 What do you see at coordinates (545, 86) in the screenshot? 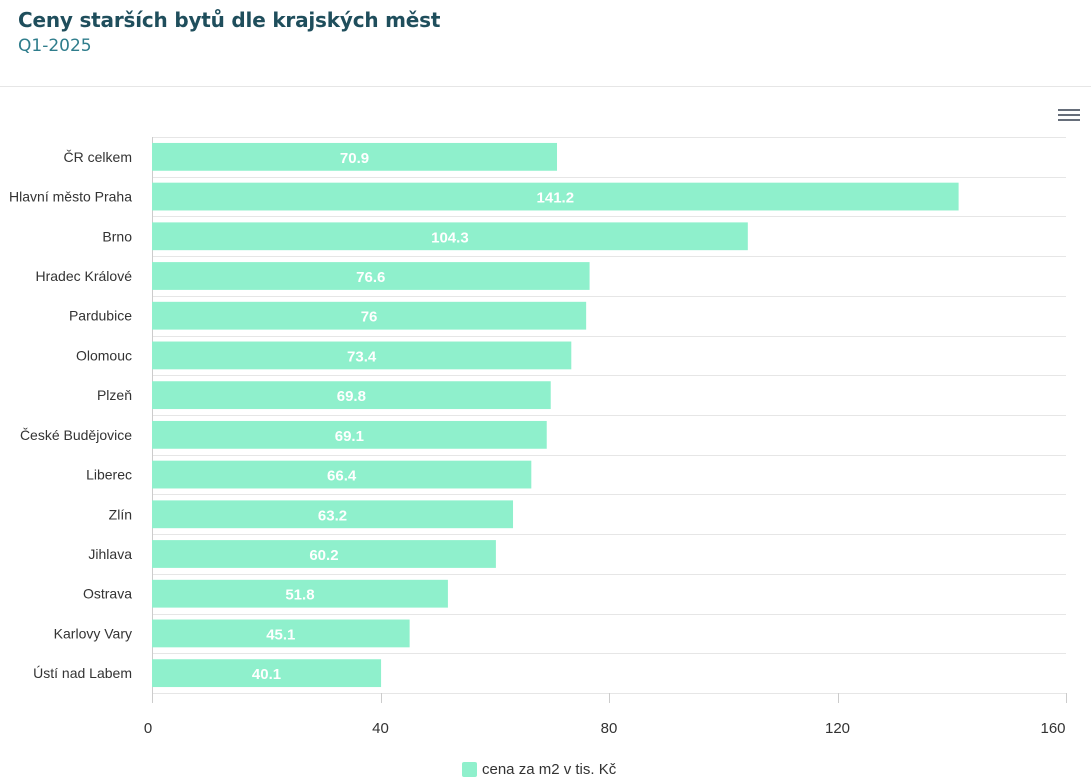
I see `header-divider` at bounding box center [545, 86].